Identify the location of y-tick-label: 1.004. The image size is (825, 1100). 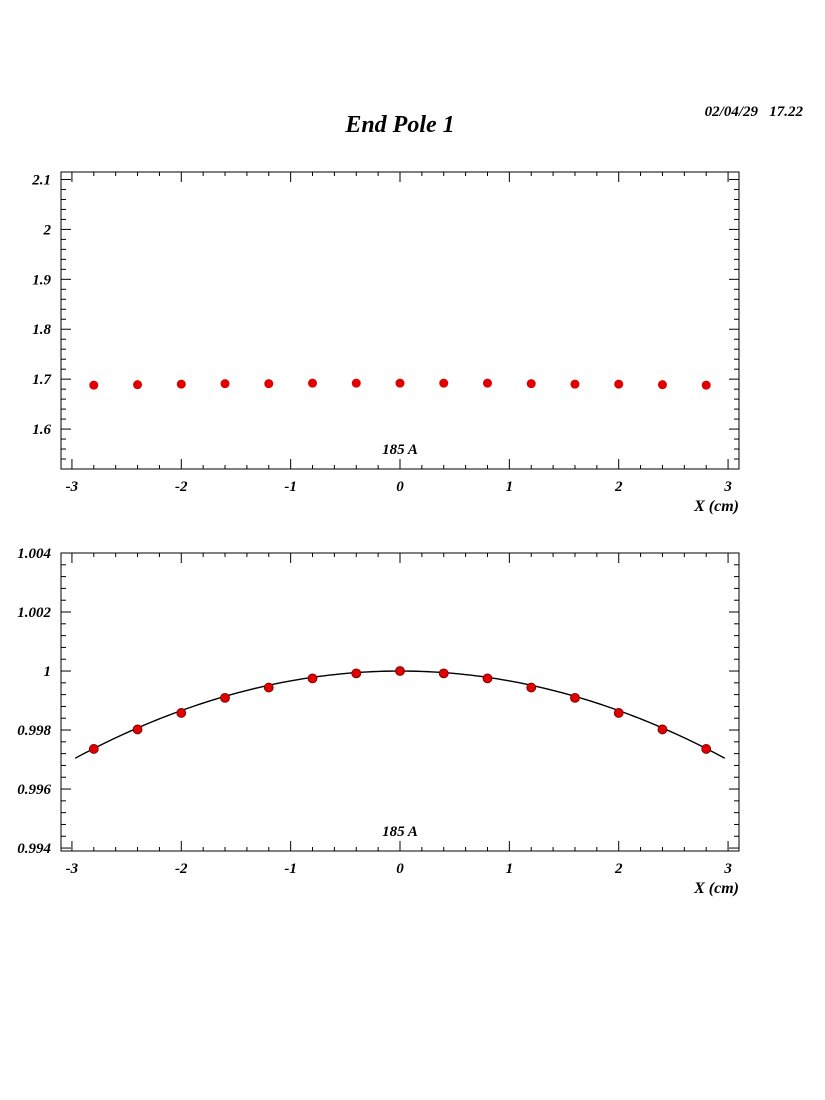
(34, 554).